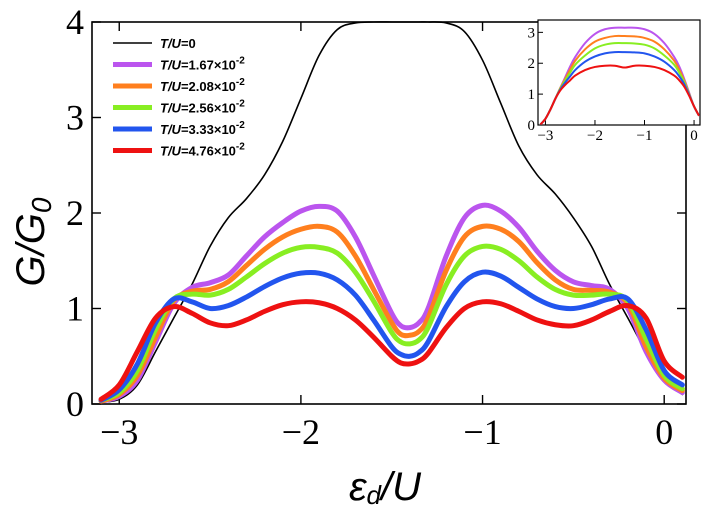  What do you see at coordinates (75, 22) in the screenshot?
I see `y-tick-label: 4` at bounding box center [75, 22].